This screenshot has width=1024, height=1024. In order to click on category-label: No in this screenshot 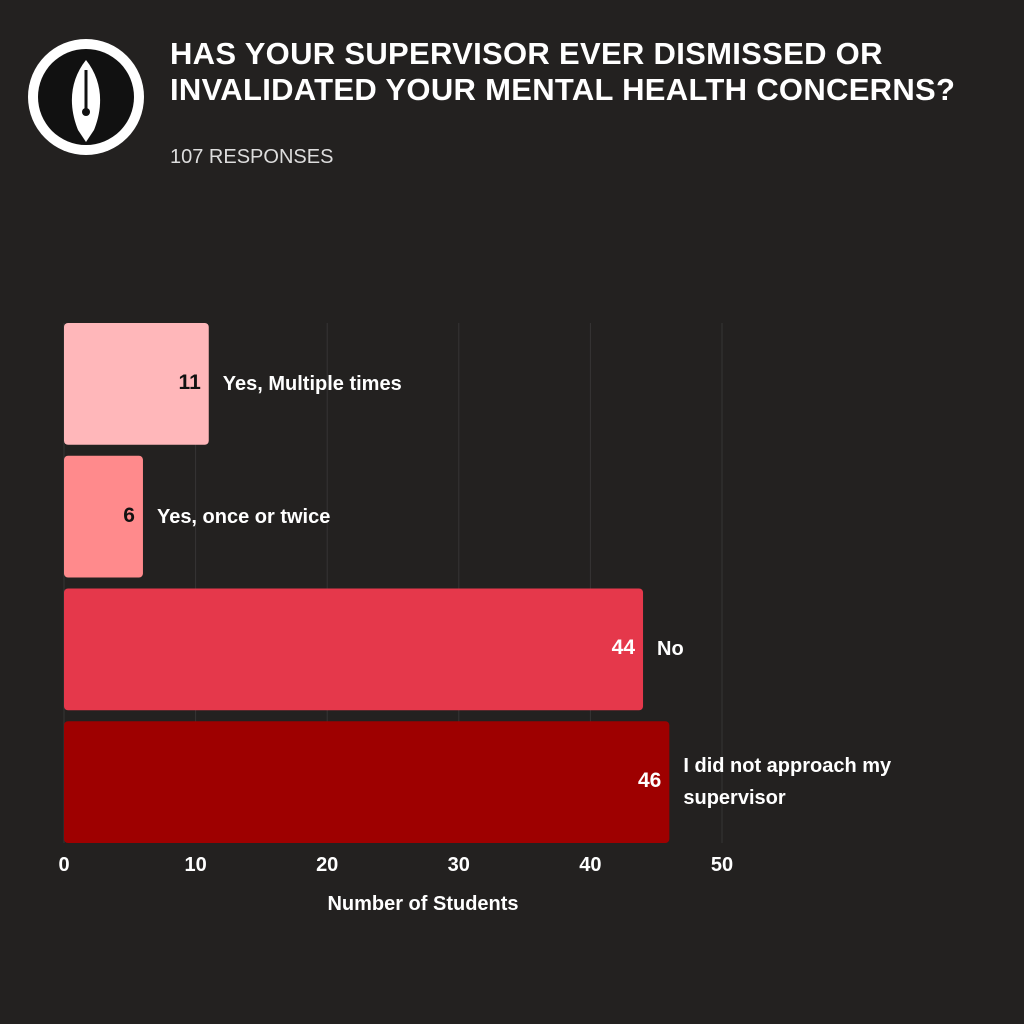, I will do `click(670, 649)`.